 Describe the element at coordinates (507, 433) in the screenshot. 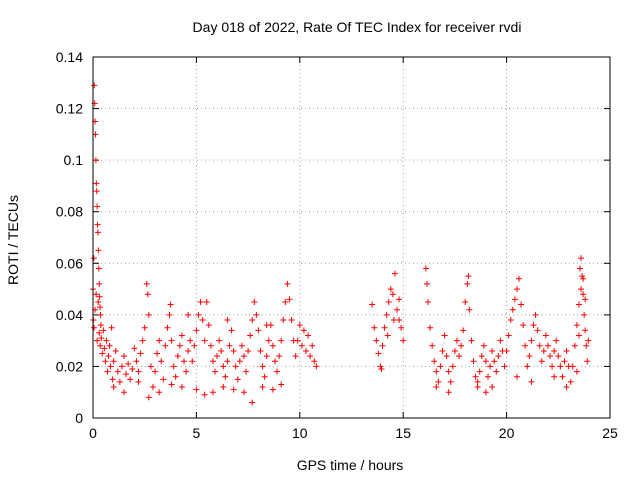

I see `x-tick-label: 20` at that location.